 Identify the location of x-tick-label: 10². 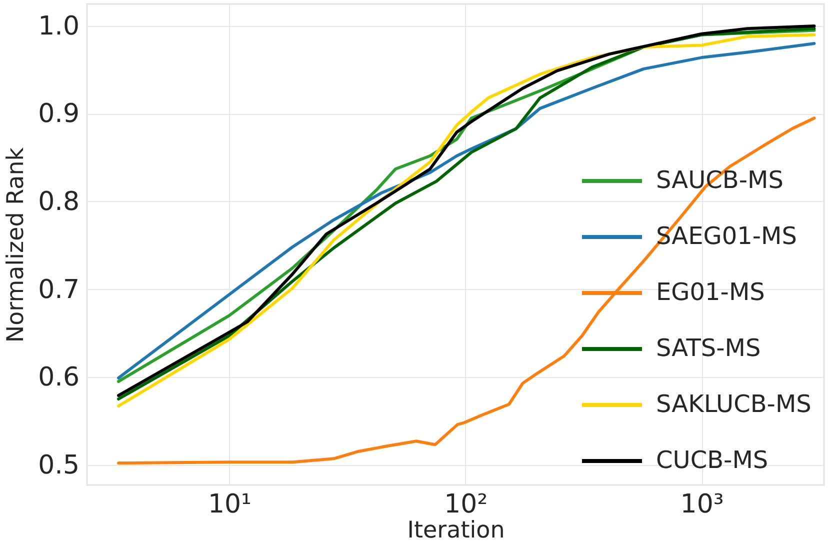
(466, 505).